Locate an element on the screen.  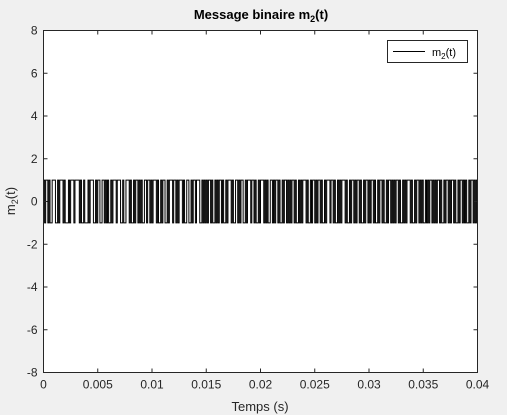
series-line-m2 is located at coordinates (260, 201).